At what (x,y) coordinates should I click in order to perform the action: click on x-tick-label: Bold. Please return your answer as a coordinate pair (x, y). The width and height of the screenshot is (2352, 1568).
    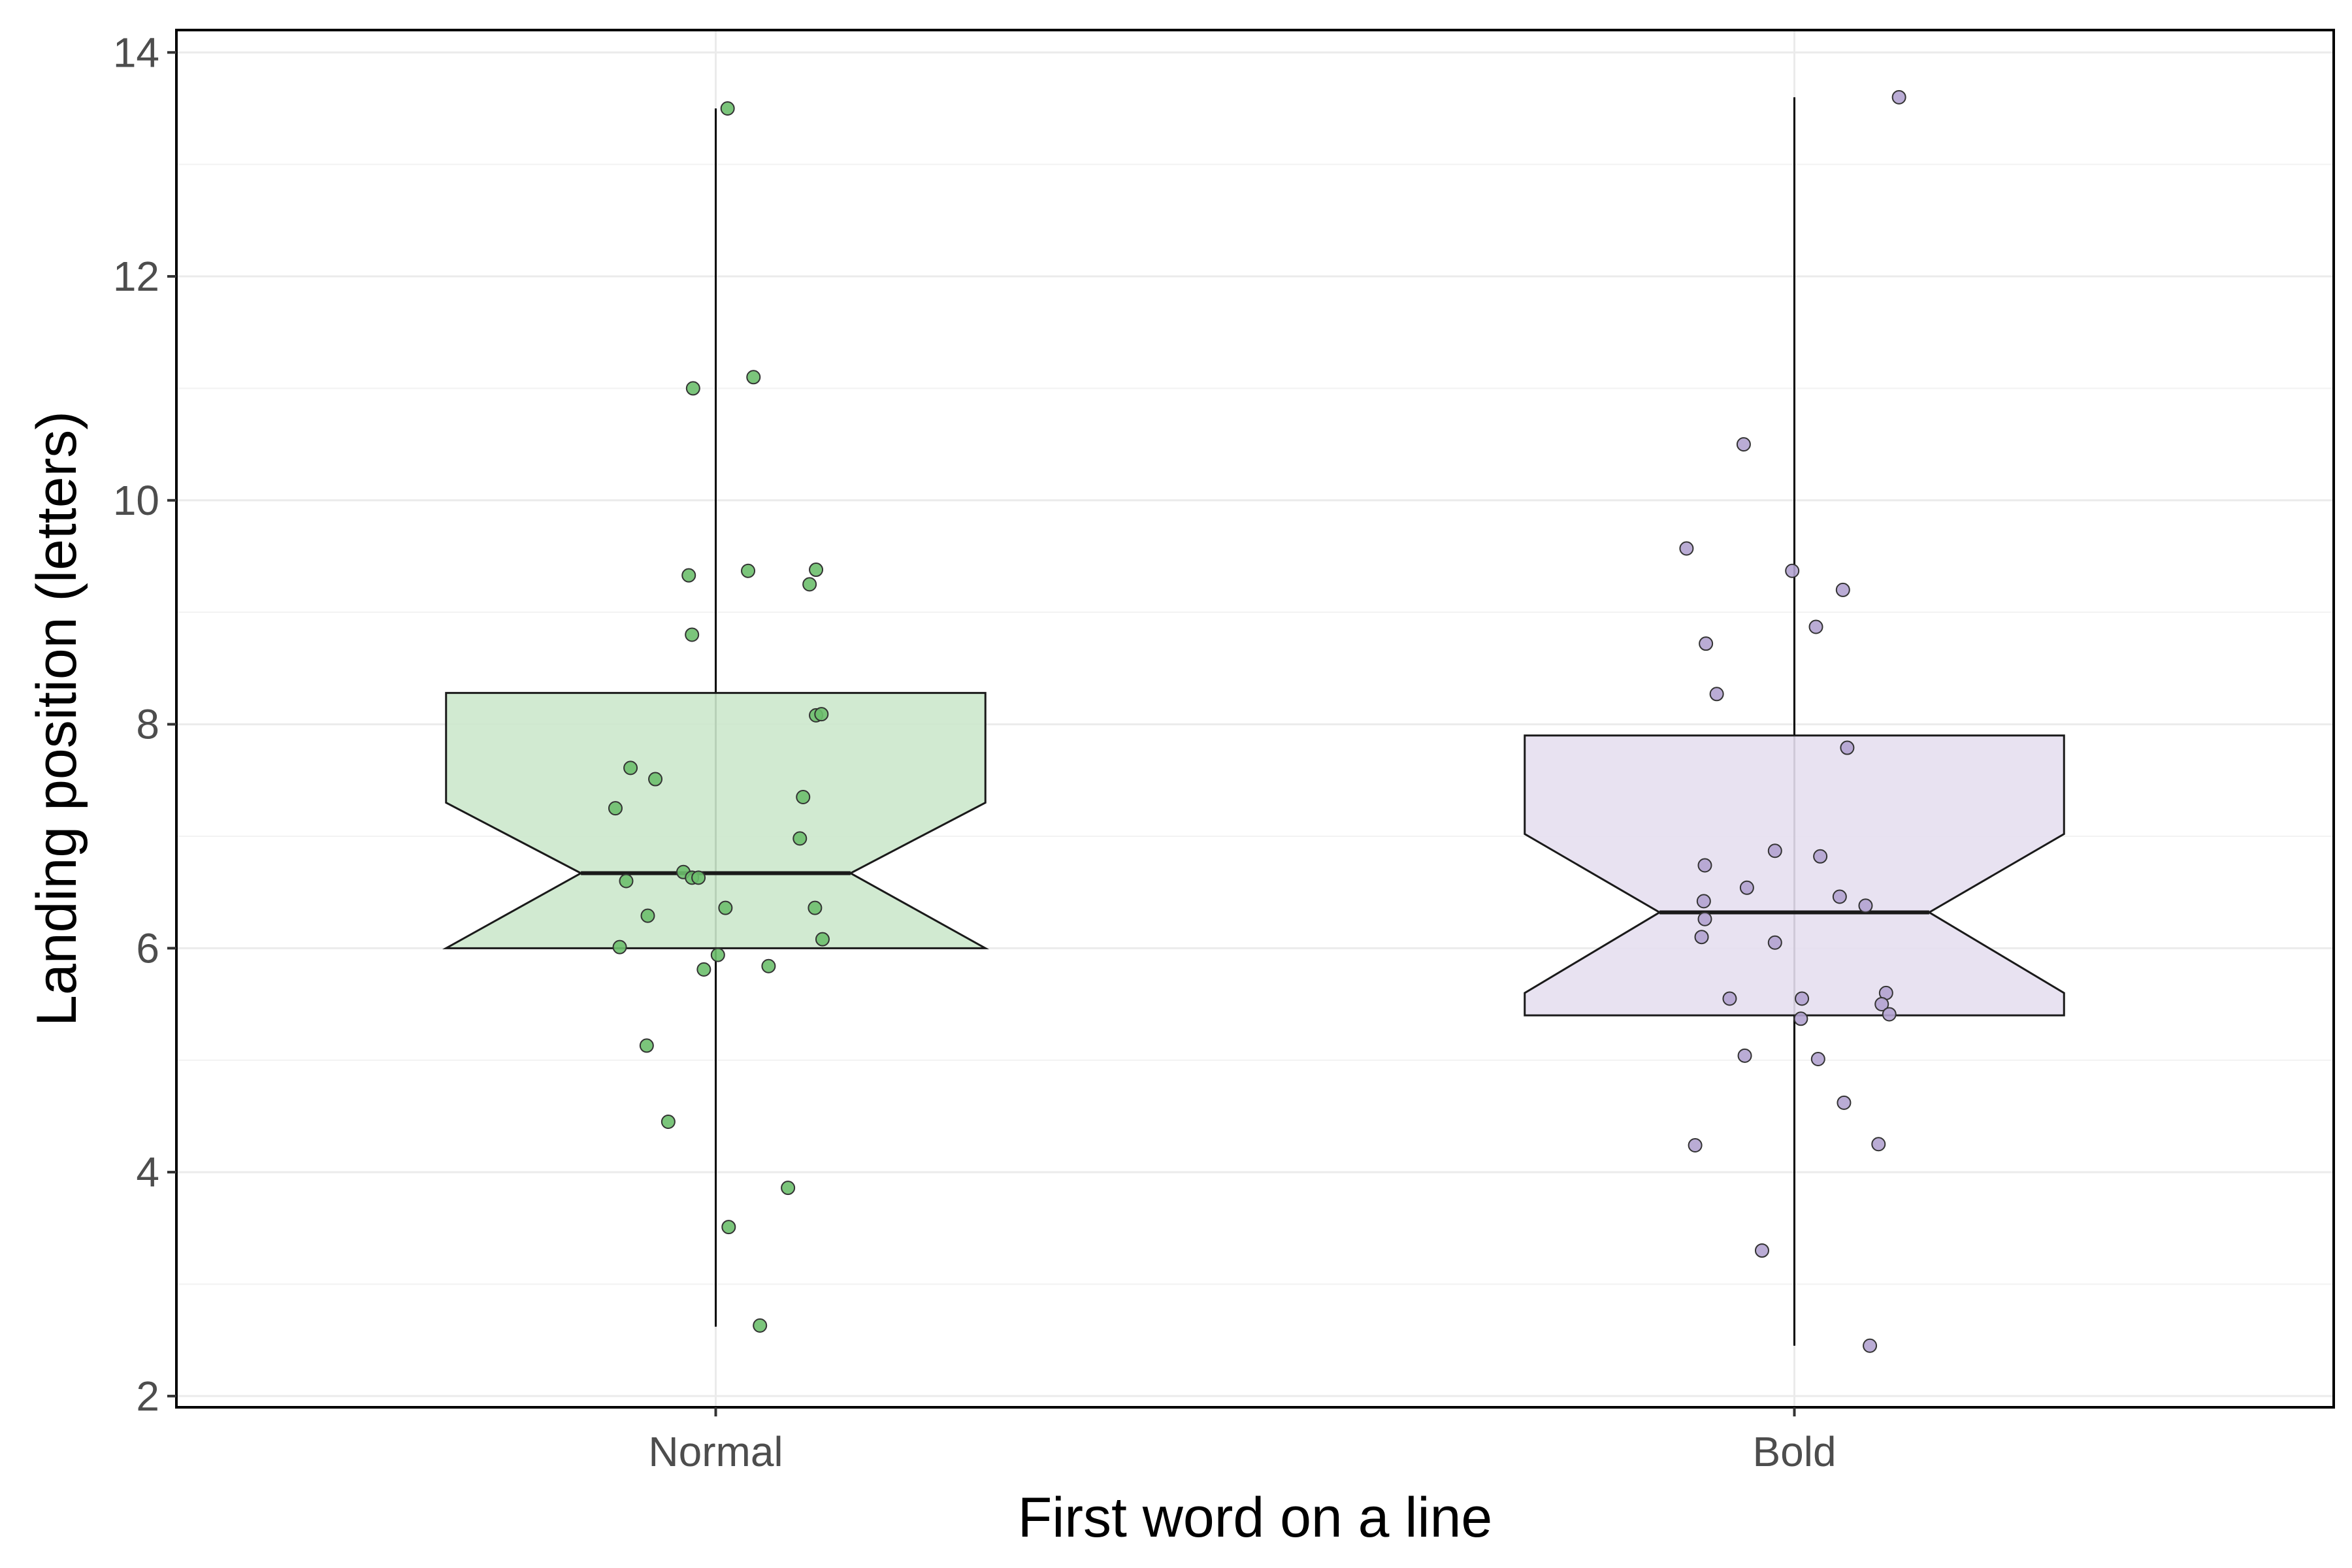
    Looking at the image, I should click on (1794, 1451).